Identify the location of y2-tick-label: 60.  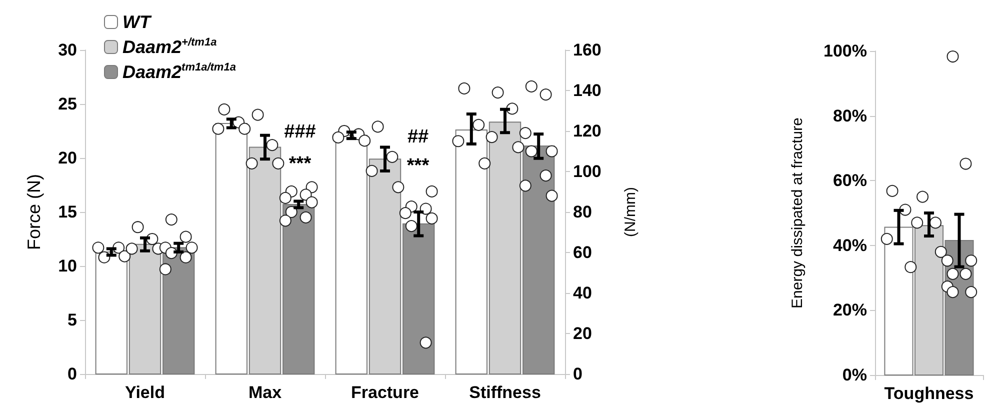
(582, 252).